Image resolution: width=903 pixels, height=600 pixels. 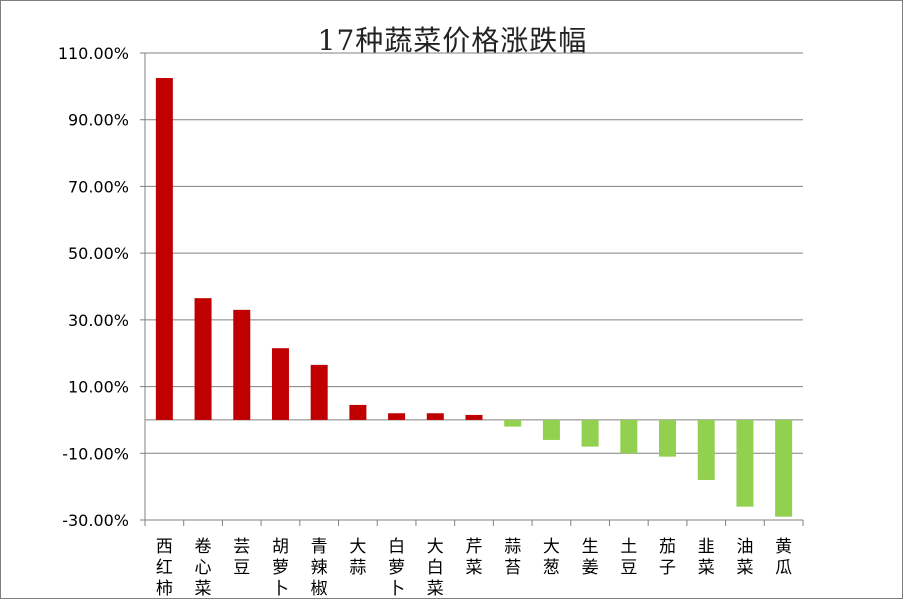 What do you see at coordinates (628, 557) in the screenshot?
I see `category-label: 土豆` at bounding box center [628, 557].